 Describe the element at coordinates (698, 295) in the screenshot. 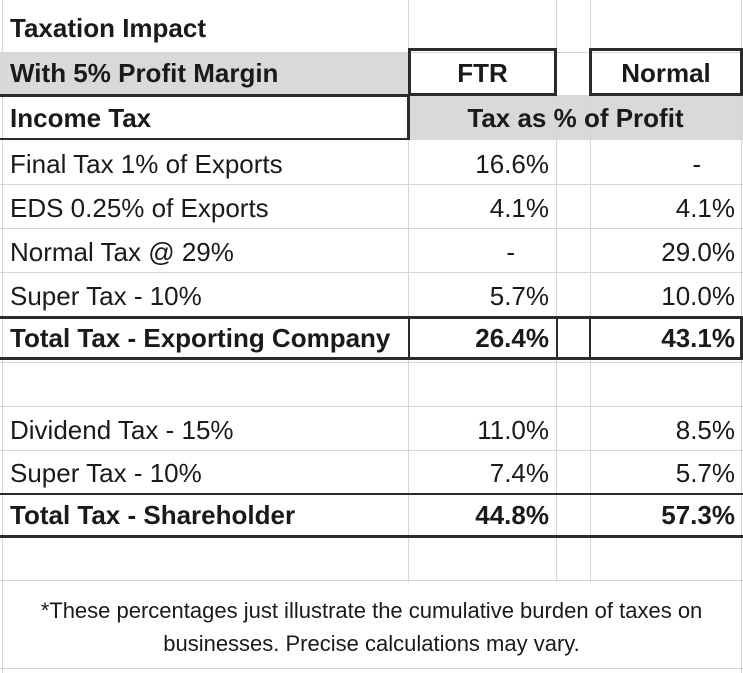

I see `normal-value: 10.0%` at that location.